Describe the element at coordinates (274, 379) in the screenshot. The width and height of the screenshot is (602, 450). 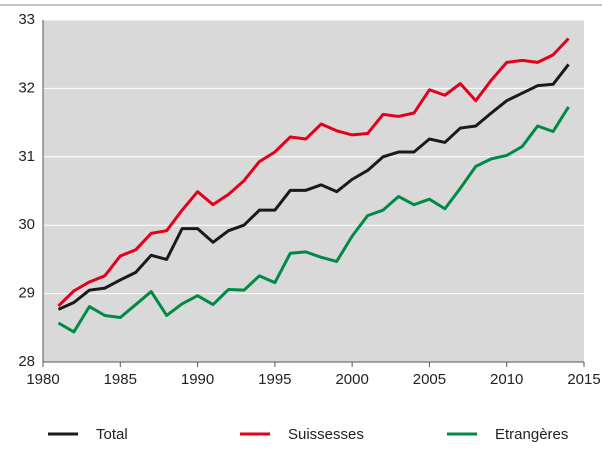
I see `x-tick-label: 1995` at that location.